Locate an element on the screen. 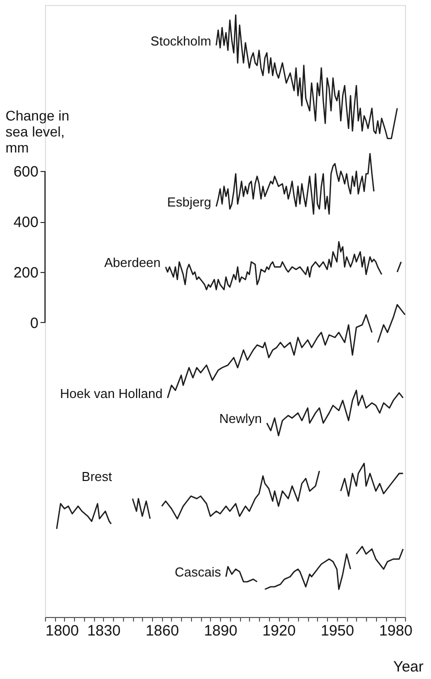  x-axis-title: Year is located at coordinates (408, 667).